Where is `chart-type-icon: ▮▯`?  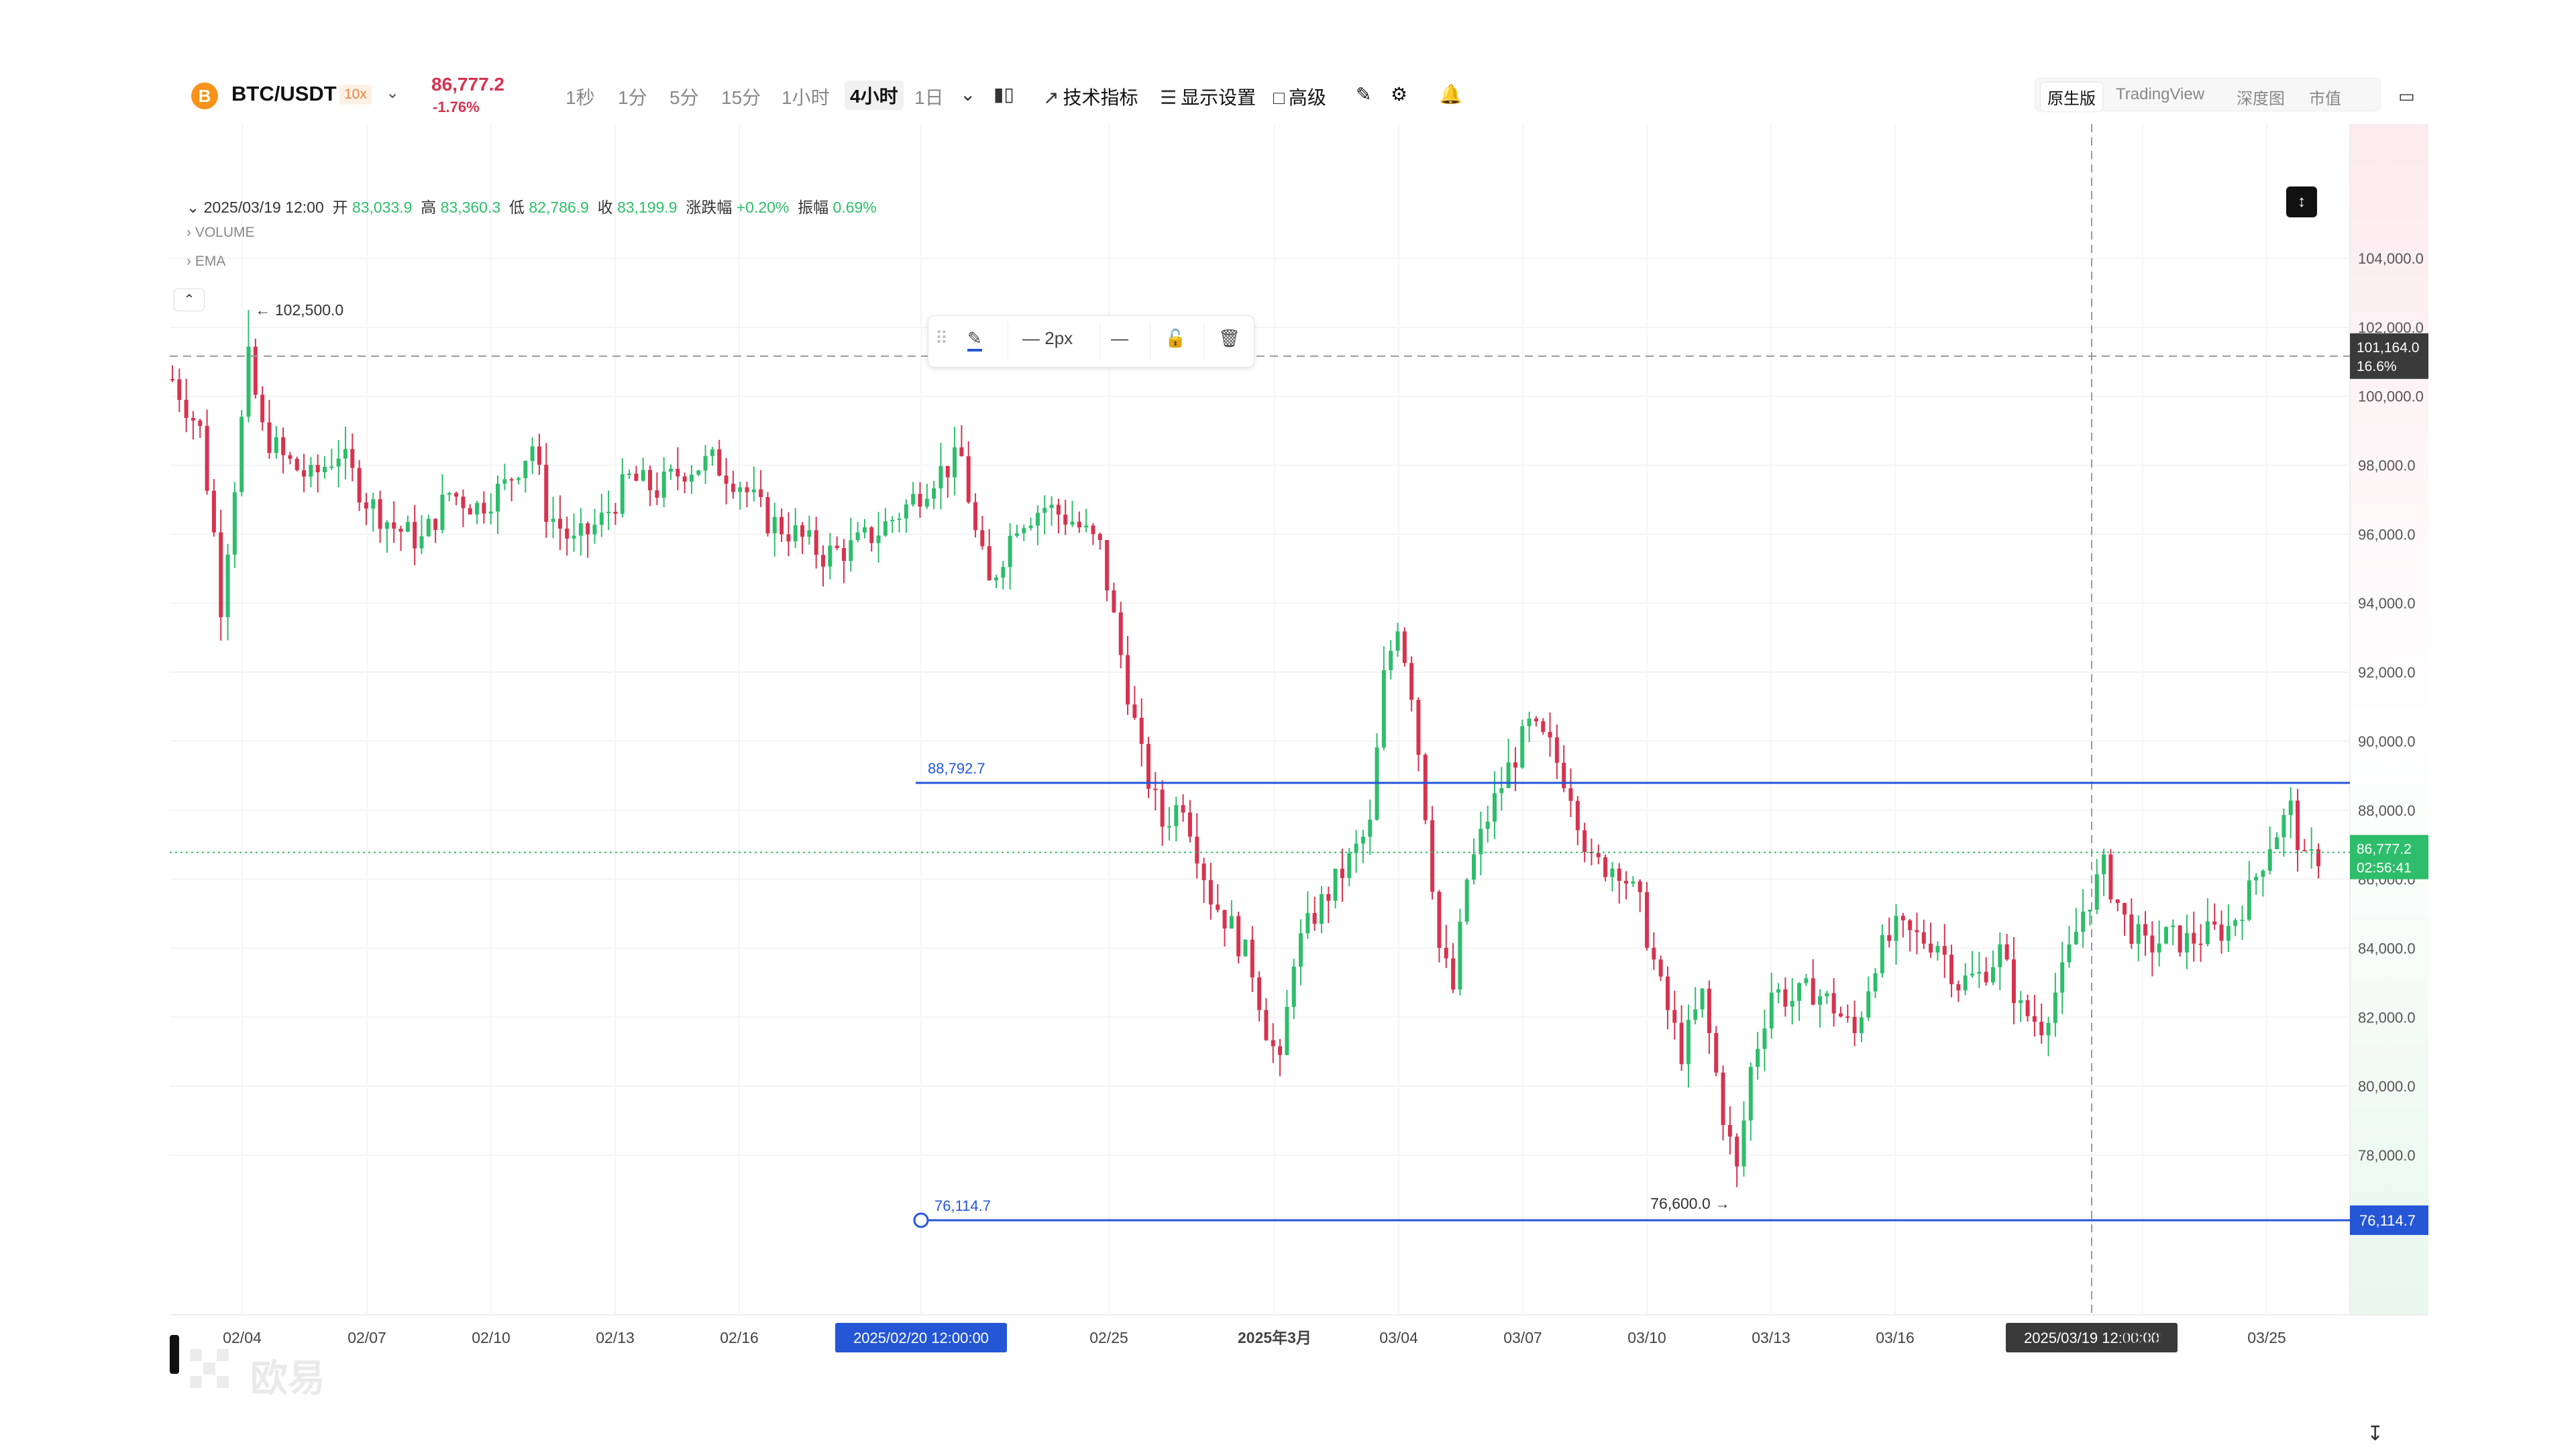
chart-type-icon: ▮▯ is located at coordinates (1004, 94).